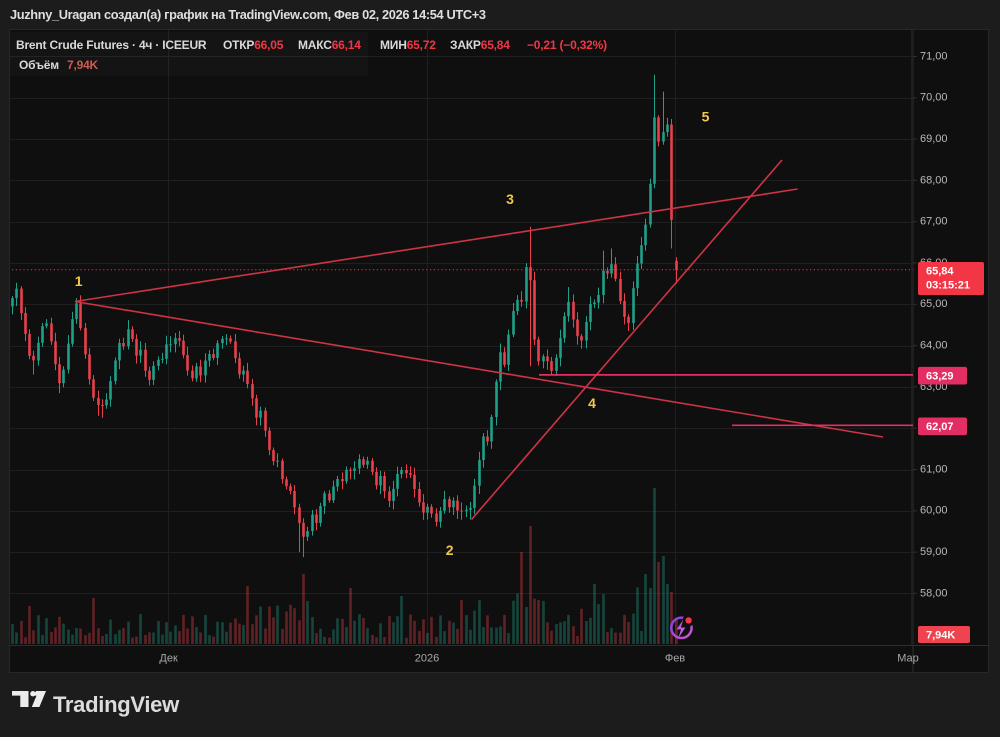  I want to click on svg-text: 4, so click(592, 403).